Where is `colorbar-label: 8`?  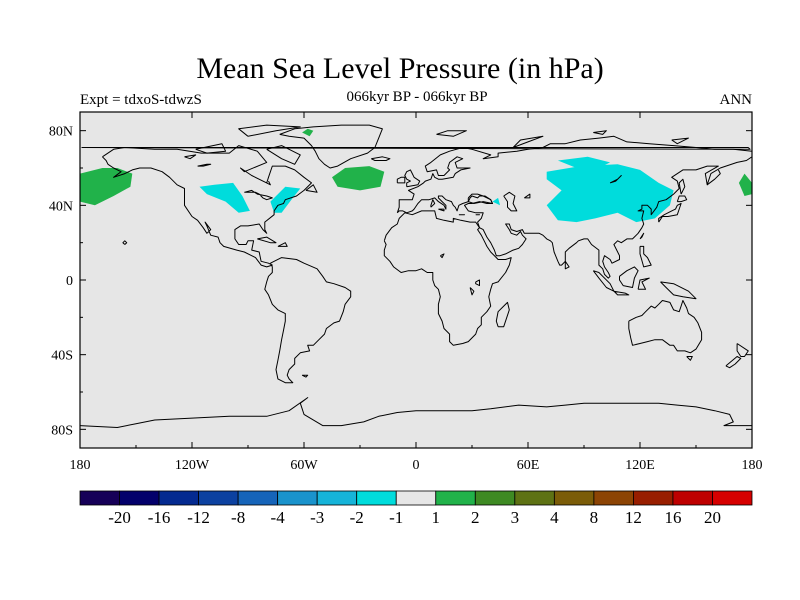
colorbar-label: 8 is located at coordinates (594, 517).